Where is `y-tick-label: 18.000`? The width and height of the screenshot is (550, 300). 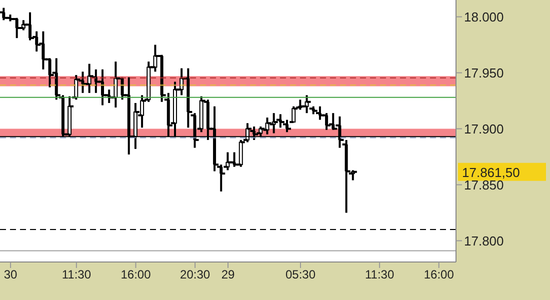 y-tick-label: 18.000 is located at coordinates (484, 16).